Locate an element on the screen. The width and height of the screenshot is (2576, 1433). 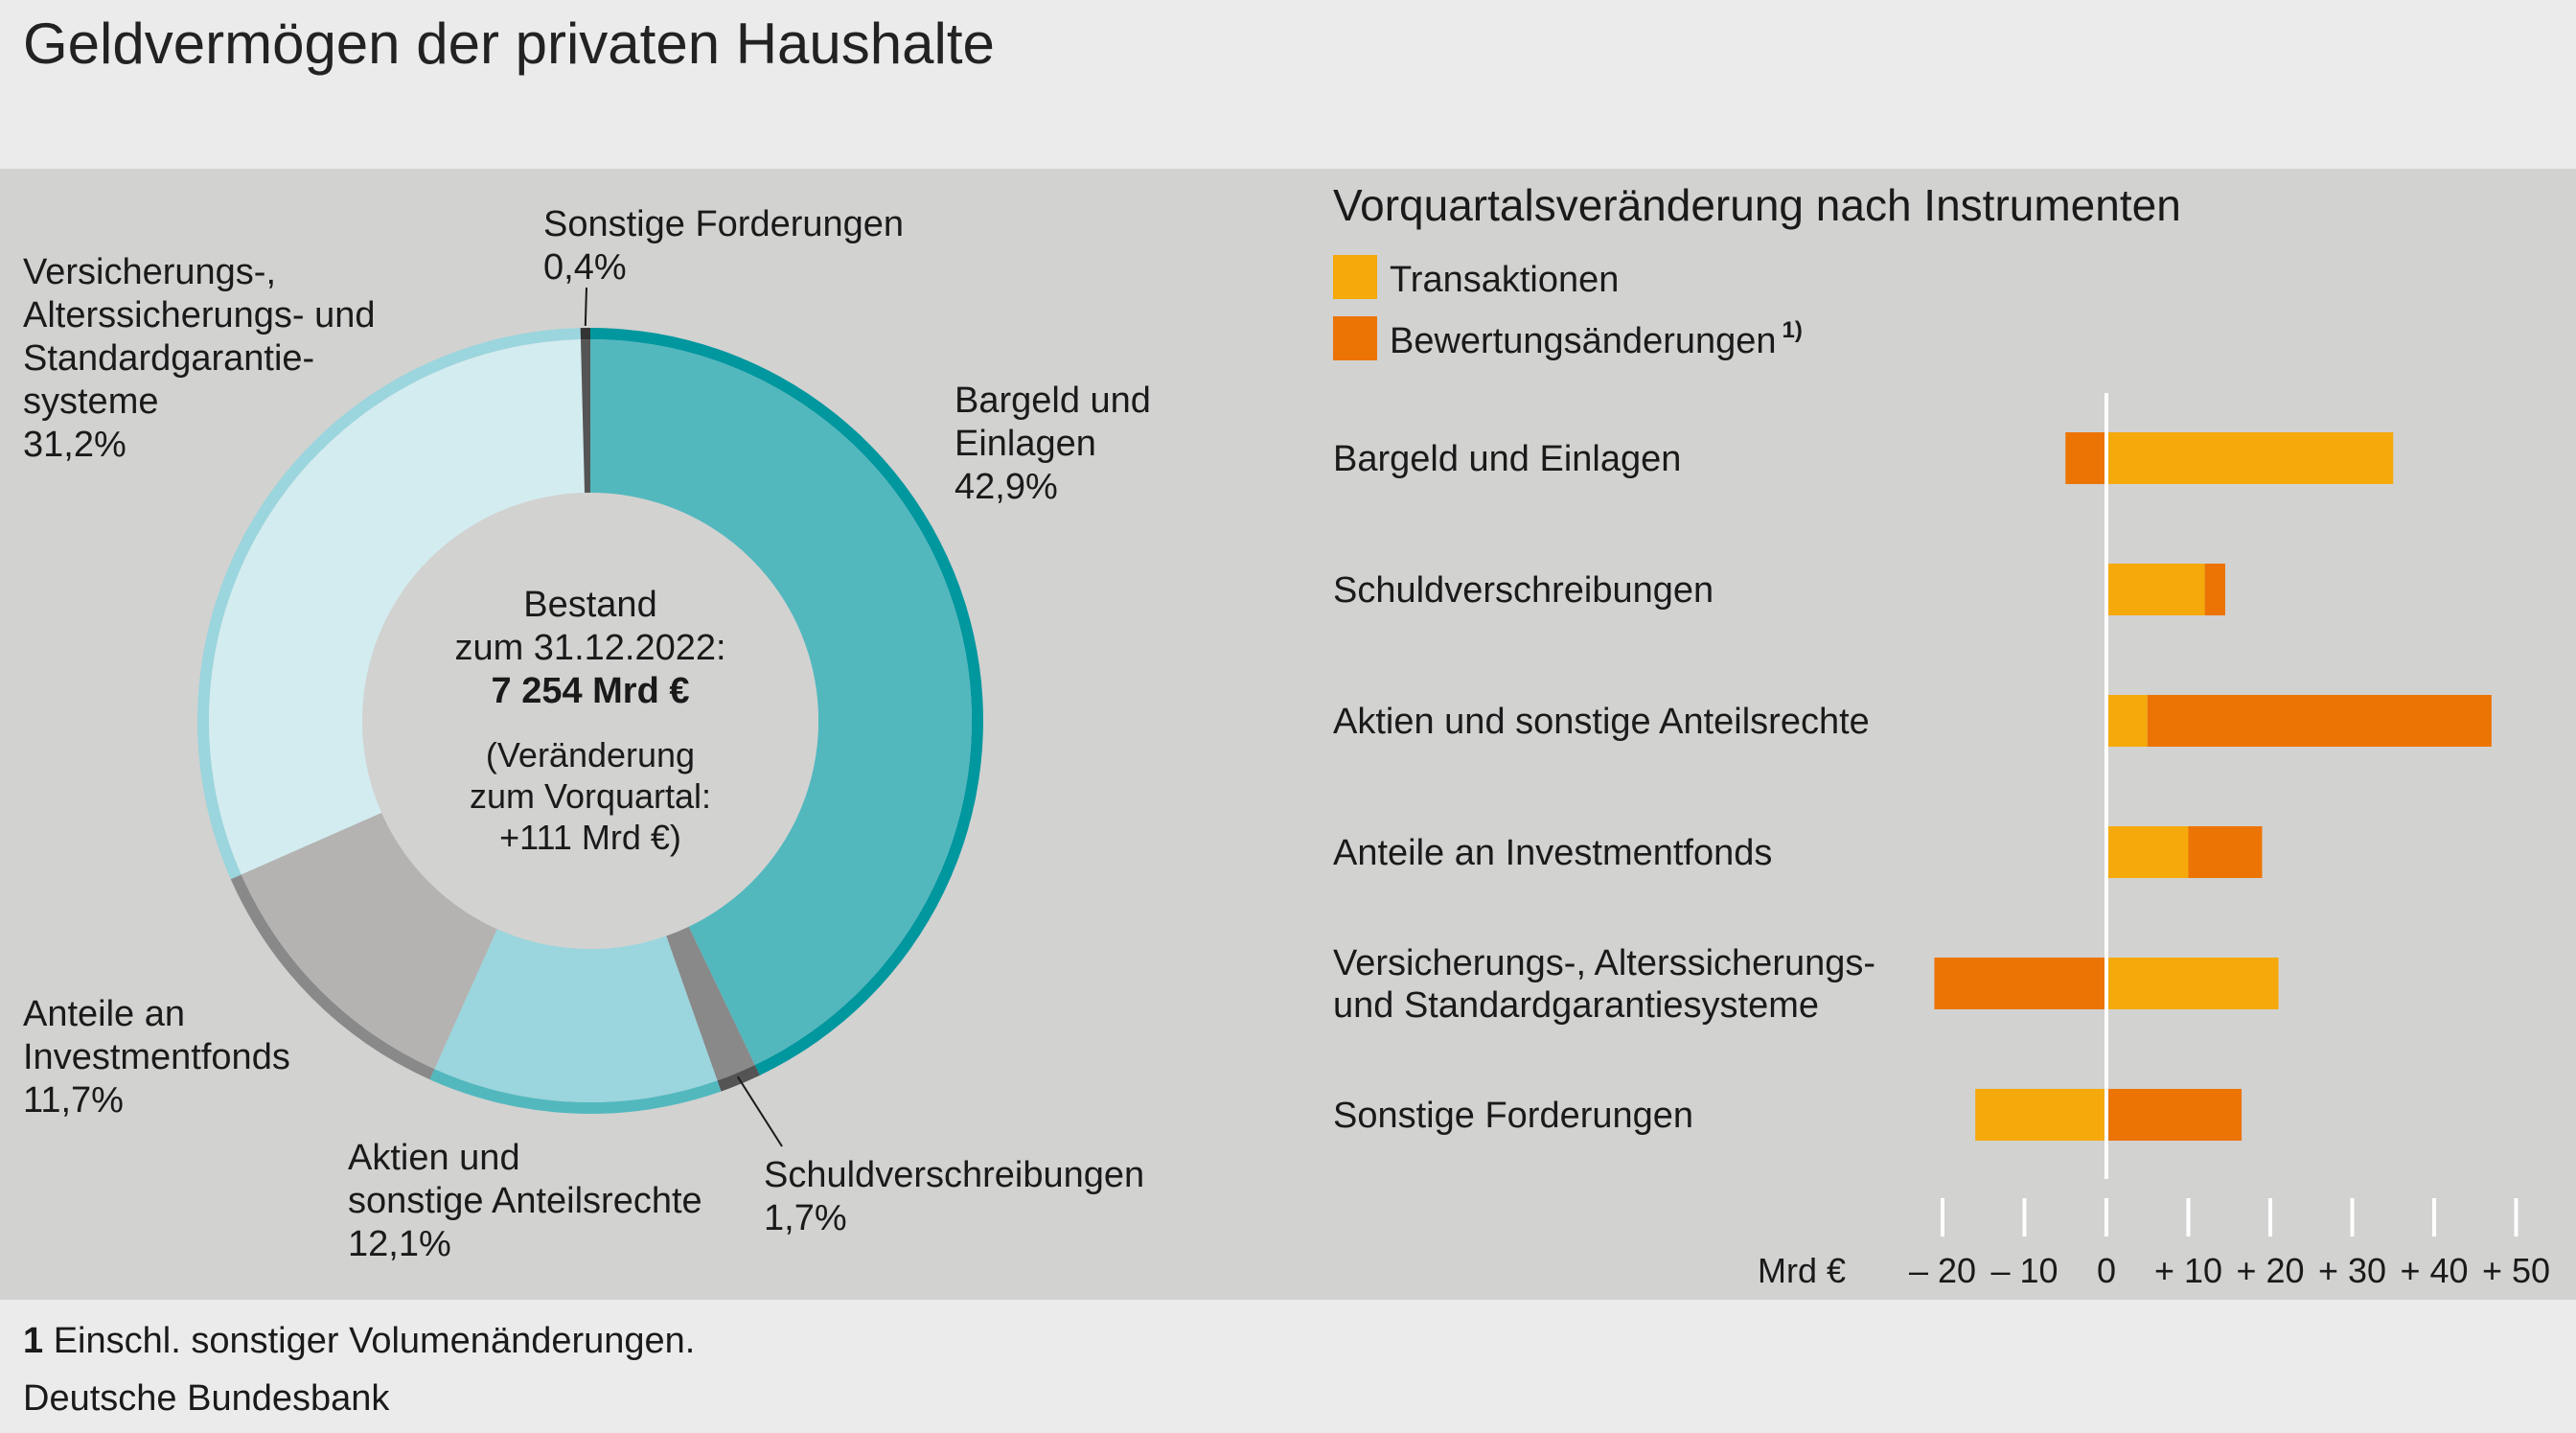
donut-slice-rim-aktien is located at coordinates (575, 1091).